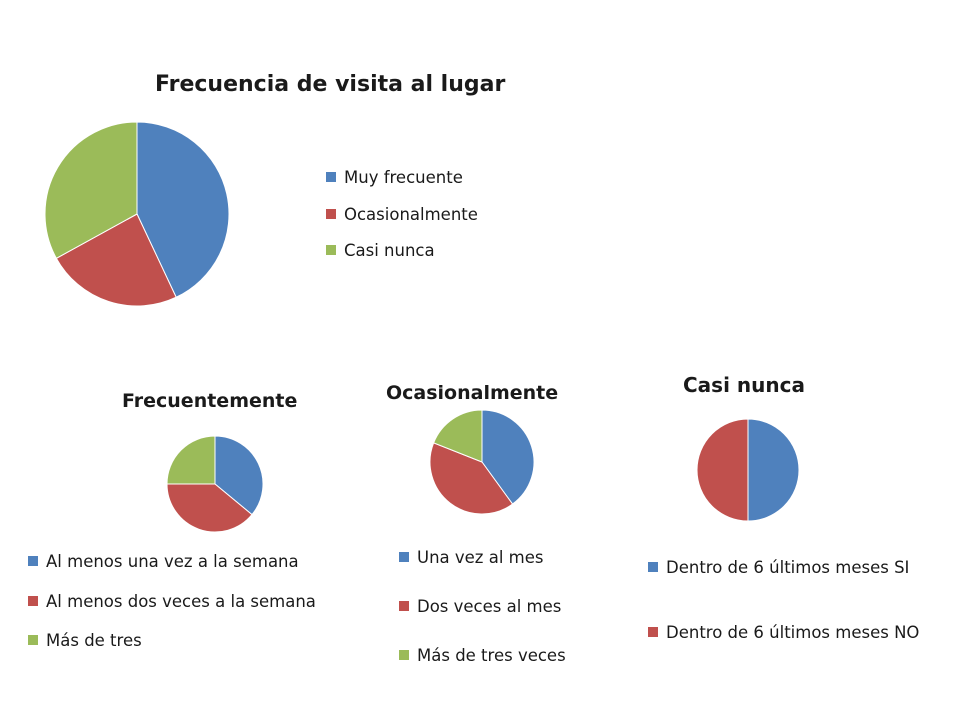 The height and width of the screenshot is (720, 960). I want to click on chart-title-frecuencia-visita: Frecuencia de visita al lugar, so click(330, 84).